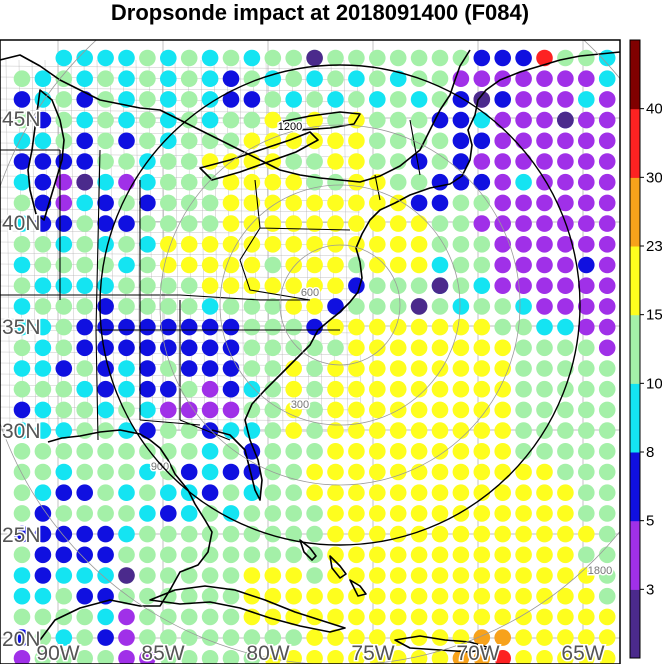 This screenshot has height=664, width=662. Describe the element at coordinates (235, 116) in the screenshot. I see `great-lakes-border` at that location.